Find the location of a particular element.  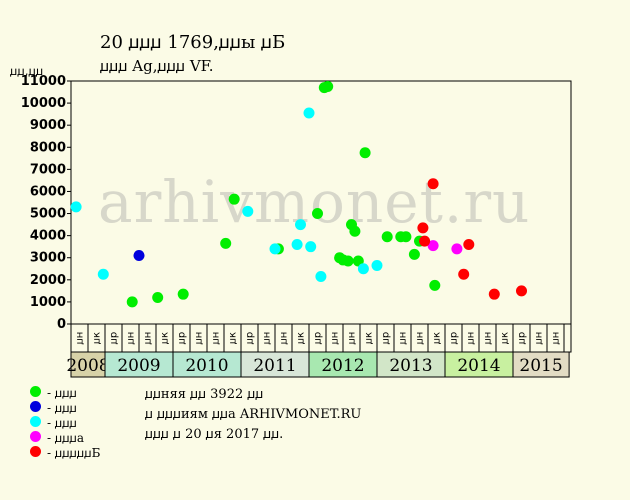

y-axis-label: ꙡꙡ,ꙡꙡ is located at coordinates (27, 71).